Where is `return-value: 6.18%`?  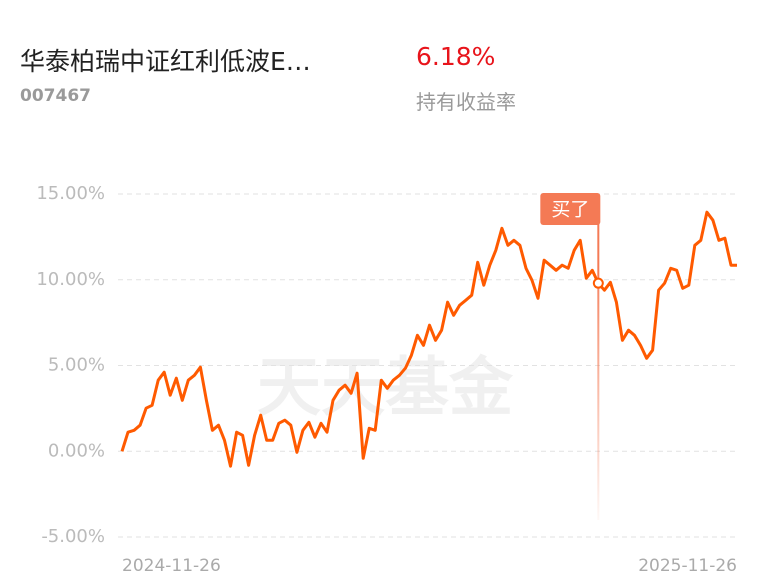
return-value: 6.18% is located at coordinates (456, 56).